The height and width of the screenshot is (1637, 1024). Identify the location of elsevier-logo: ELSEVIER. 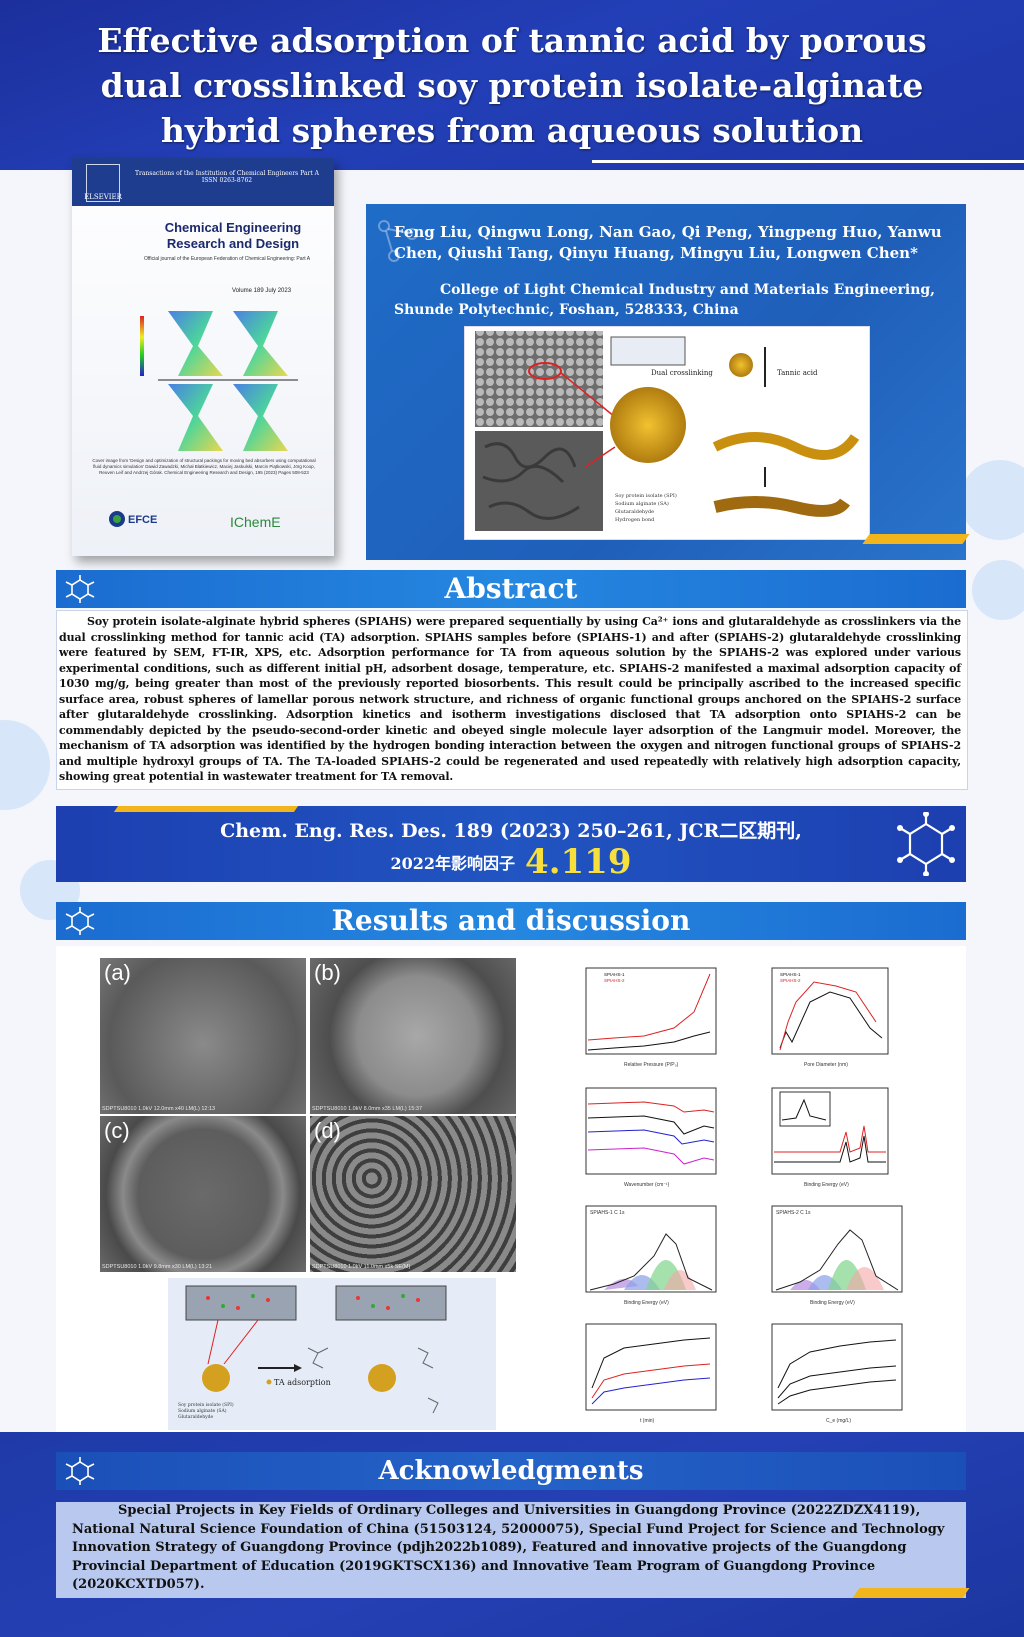
(103, 183).